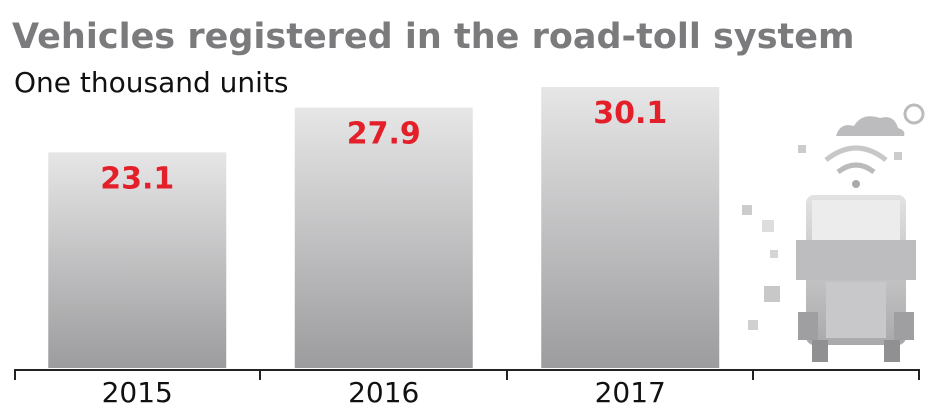  What do you see at coordinates (383, 392) in the screenshot?
I see `x-tick-label: 2016` at bounding box center [383, 392].